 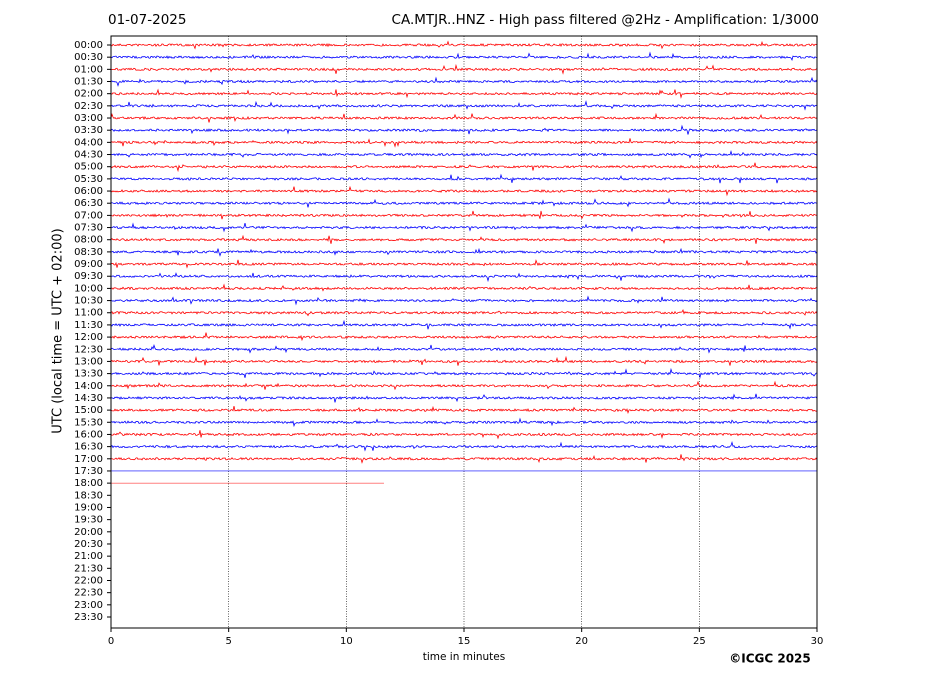 I want to click on y-tick-label: 01:30, so click(x=88, y=82).